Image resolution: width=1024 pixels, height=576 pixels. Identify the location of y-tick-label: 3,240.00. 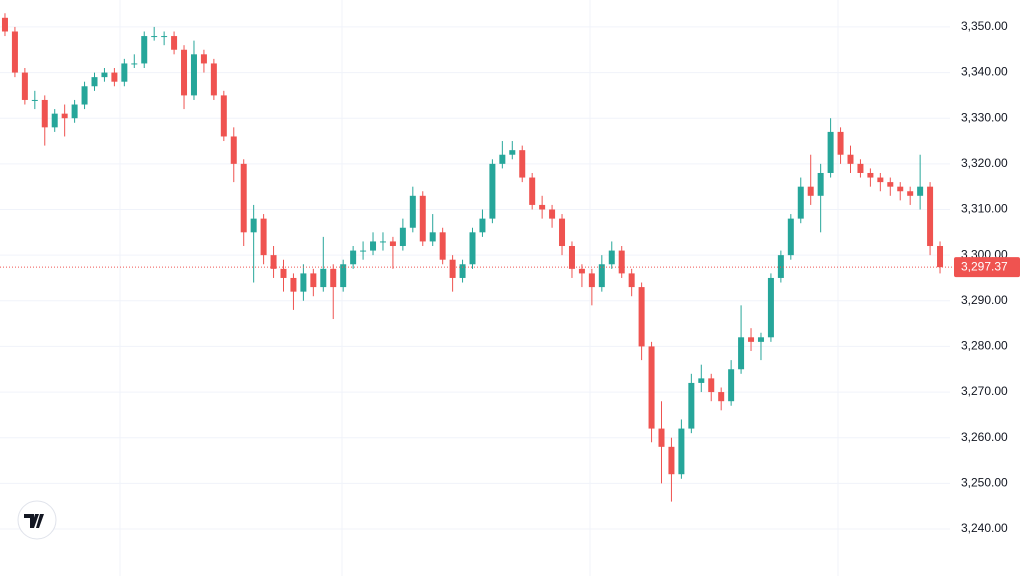
(984, 528).